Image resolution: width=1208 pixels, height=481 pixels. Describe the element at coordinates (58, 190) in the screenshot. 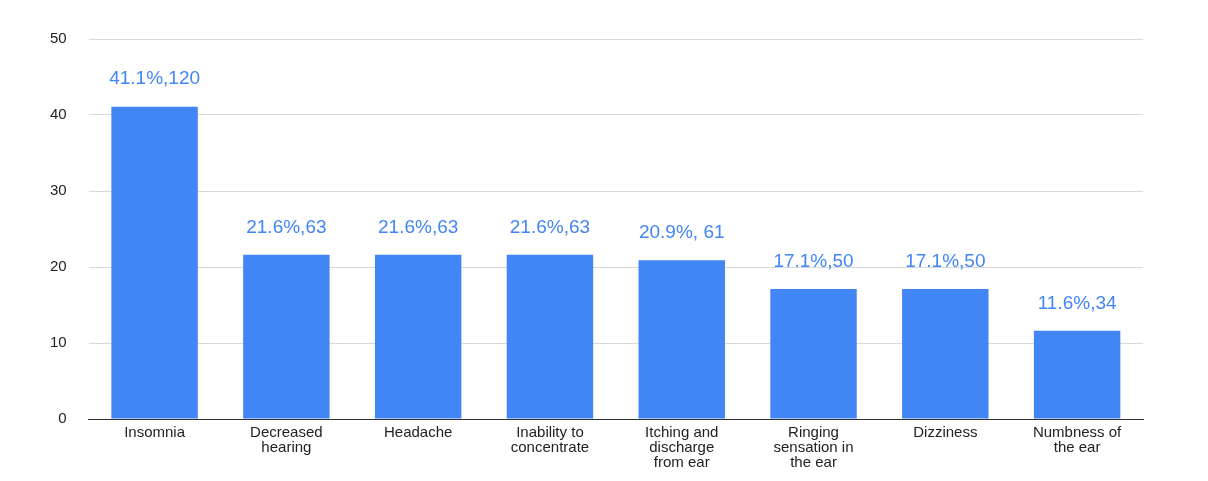

I see `y-tick-label: 30` at that location.